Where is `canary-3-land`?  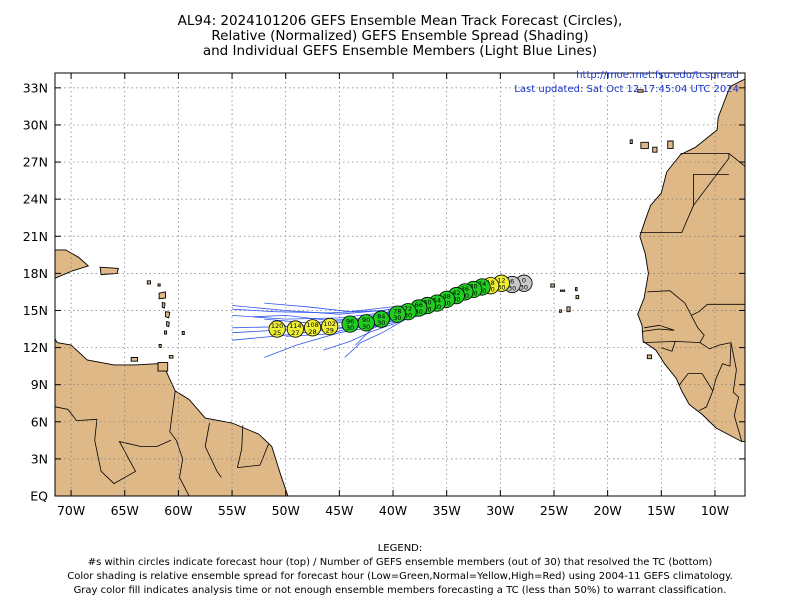 canary-3-land is located at coordinates (670, 144).